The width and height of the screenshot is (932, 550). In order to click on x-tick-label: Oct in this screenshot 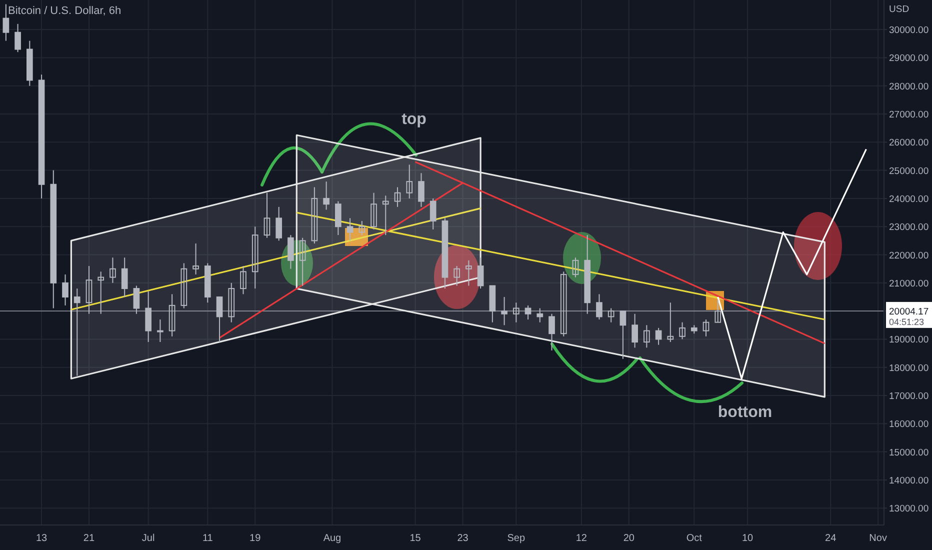, I will do `click(694, 538)`.